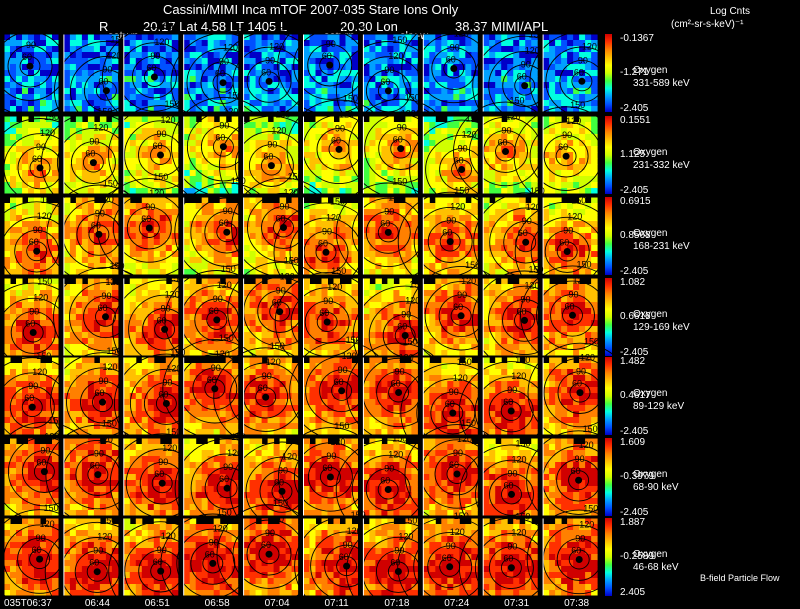  I want to click on contour-label: 60, so click(336, 140).